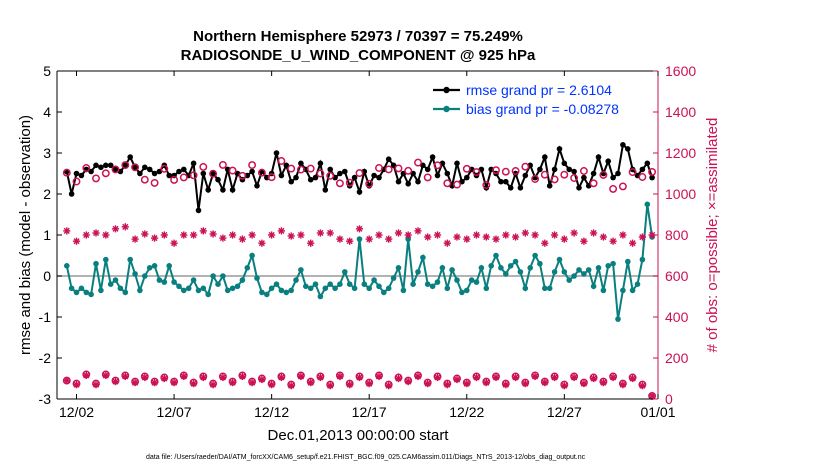  Describe the element at coordinates (677, 358) in the screenshot. I see `y-tick-label-right: 200` at that location.